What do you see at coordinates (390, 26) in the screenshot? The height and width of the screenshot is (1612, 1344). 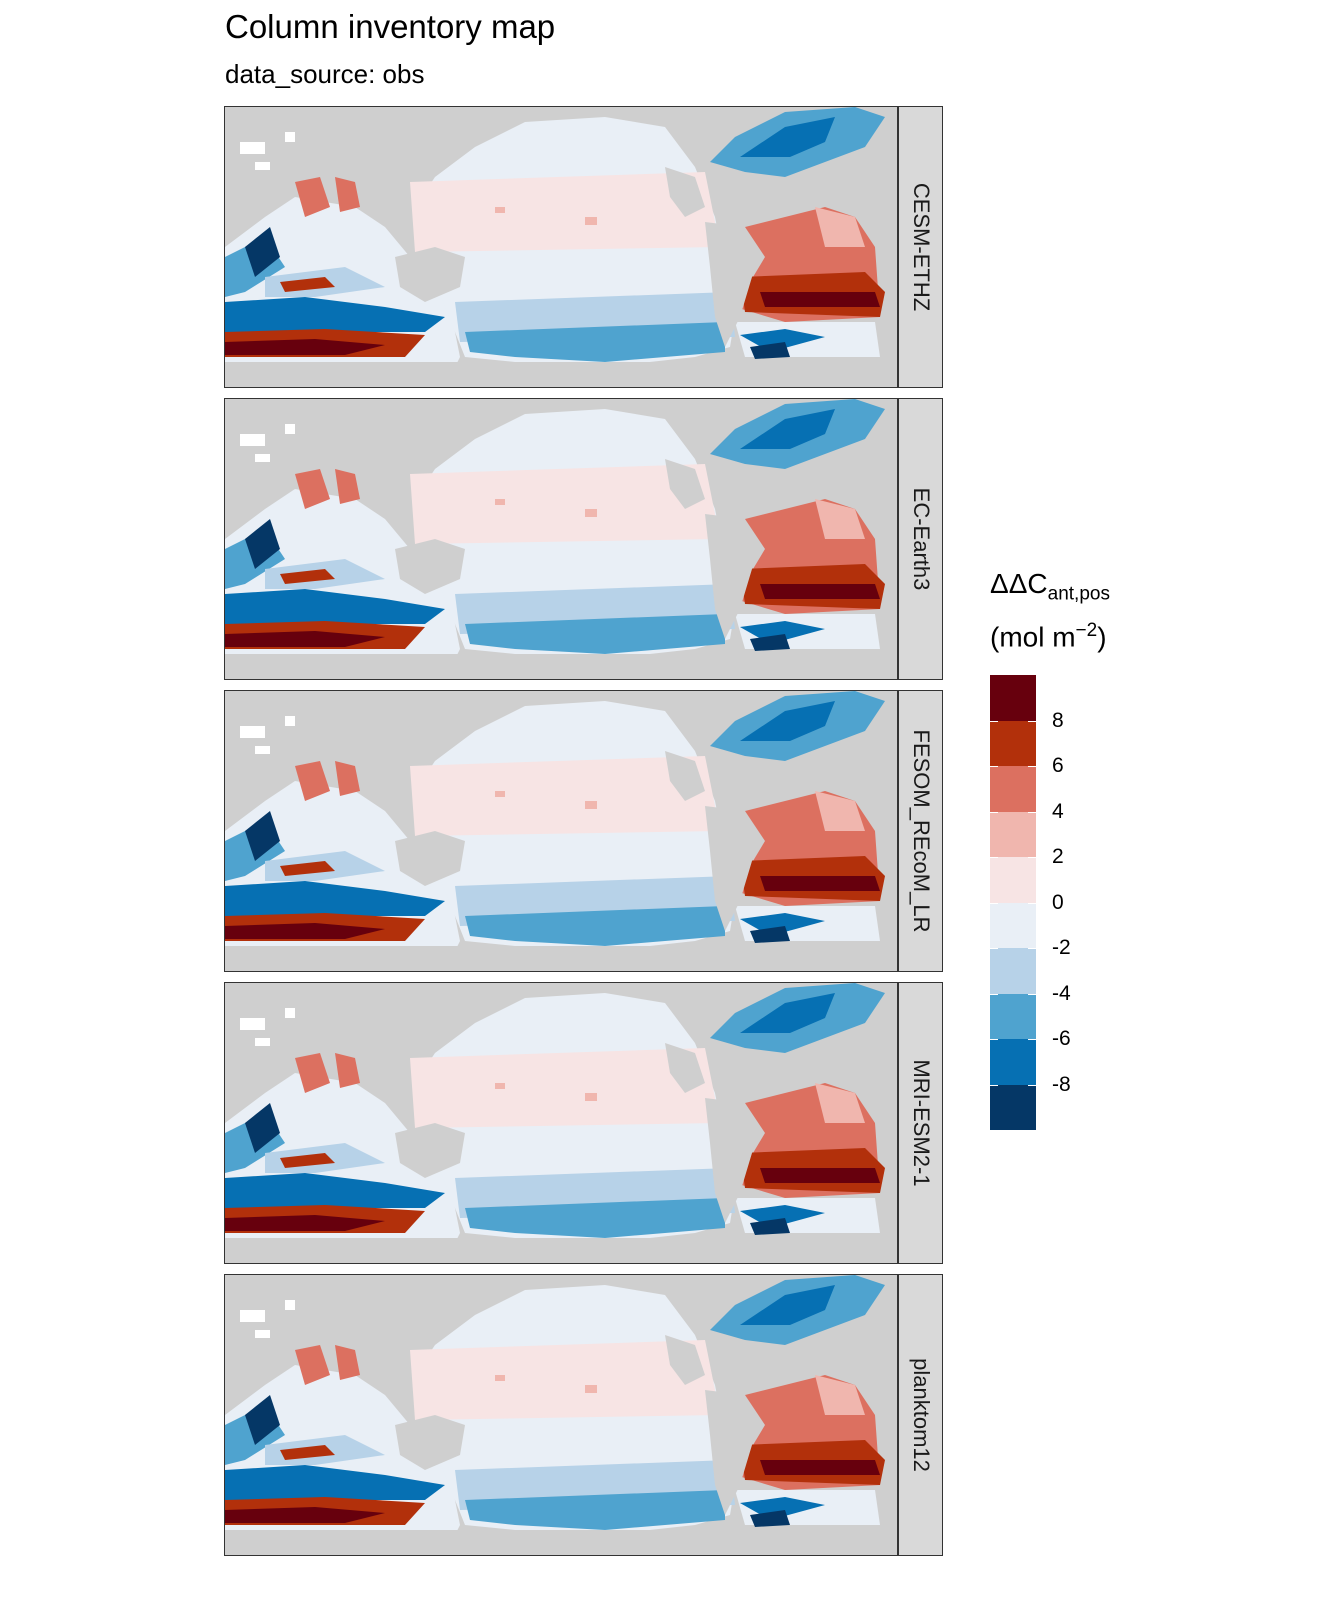 I see `plot-title: Column inventory map` at bounding box center [390, 26].